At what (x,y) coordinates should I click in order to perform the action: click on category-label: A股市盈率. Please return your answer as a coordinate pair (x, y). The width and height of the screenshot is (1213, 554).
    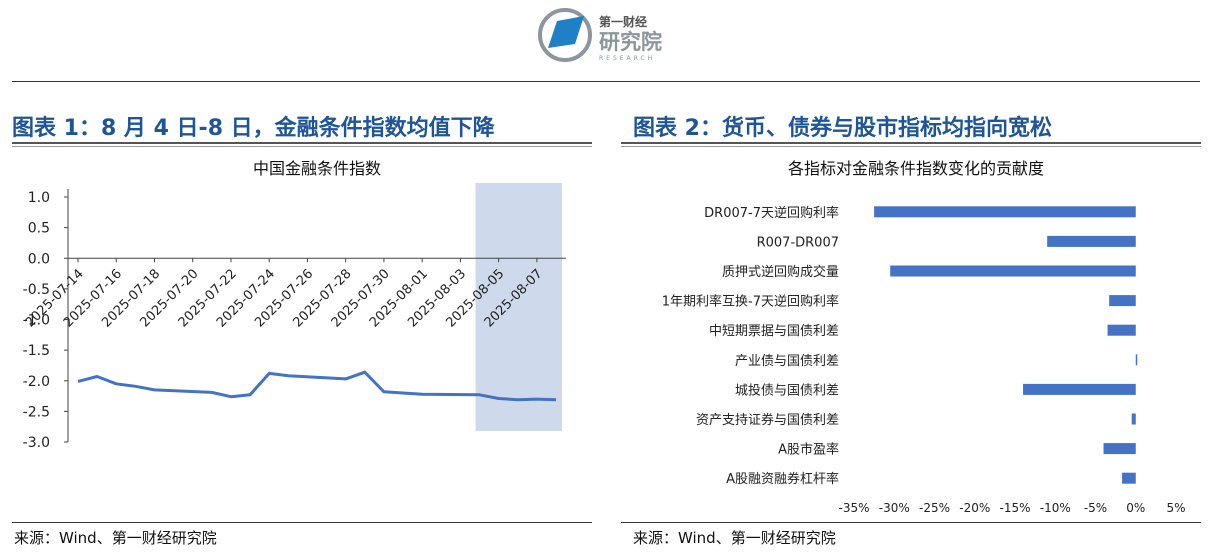
    Looking at the image, I should click on (808, 450).